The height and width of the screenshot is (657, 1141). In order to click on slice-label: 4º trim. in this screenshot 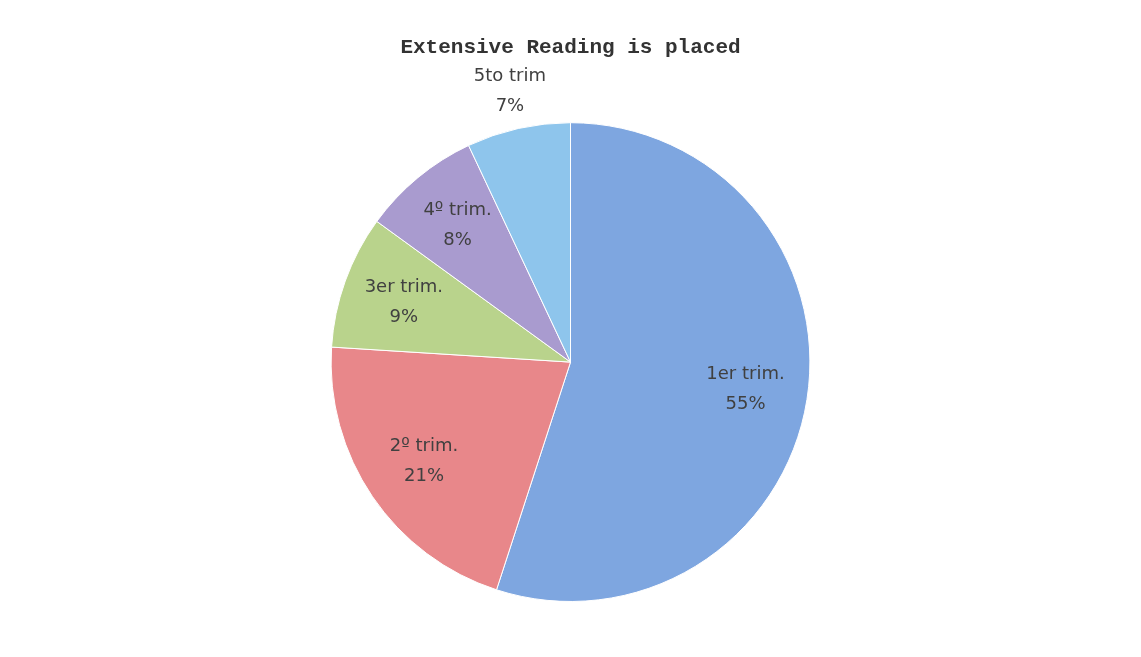, I will do `click(457, 209)`.